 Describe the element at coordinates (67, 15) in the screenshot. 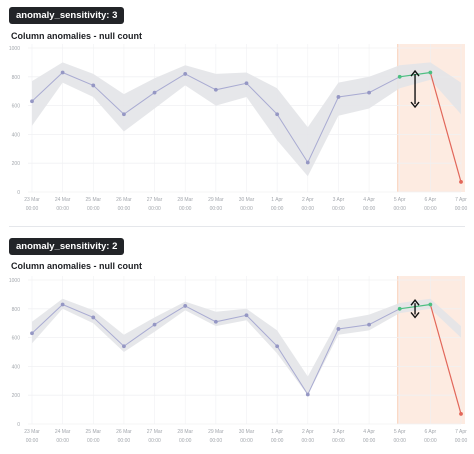

I see `sensitivity-badge: anomaly_sensitivity: 3` at that location.